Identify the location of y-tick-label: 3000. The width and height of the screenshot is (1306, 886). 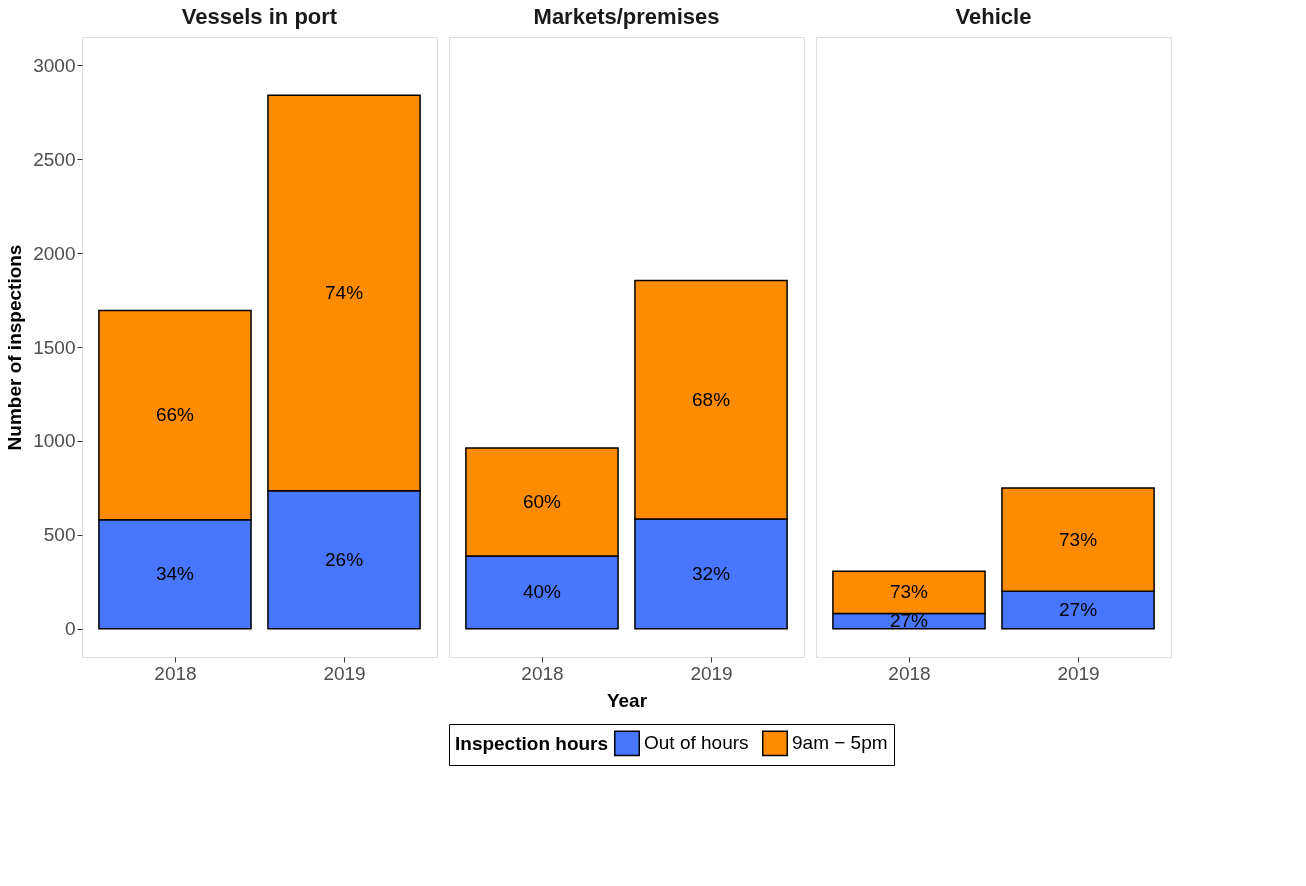
(54, 65).